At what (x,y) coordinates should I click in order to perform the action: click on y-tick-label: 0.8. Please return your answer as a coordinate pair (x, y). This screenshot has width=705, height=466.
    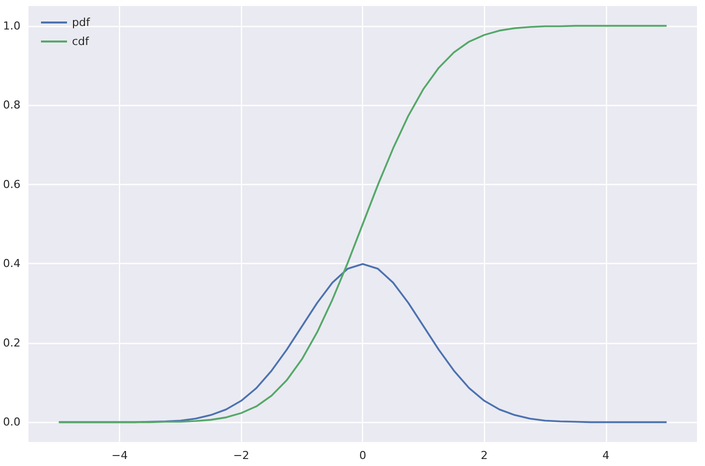
    Looking at the image, I should click on (11, 105).